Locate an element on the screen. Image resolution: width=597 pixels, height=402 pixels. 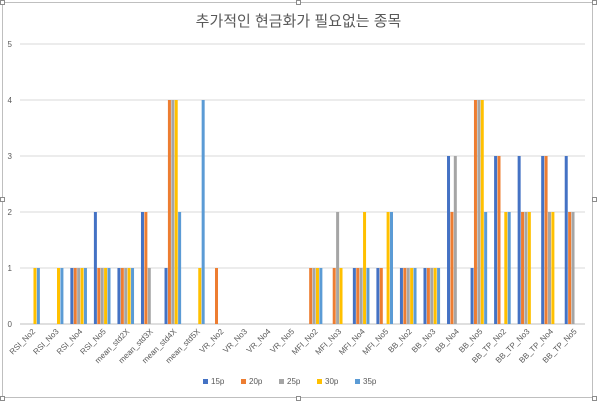
bar-15p-RSI_No5 is located at coordinates (95, 268).